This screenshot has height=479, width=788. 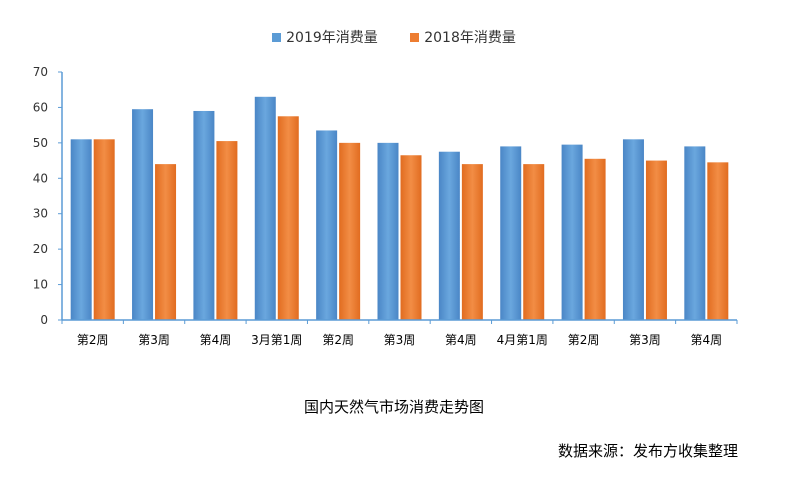 What do you see at coordinates (40, 178) in the screenshot?
I see `y-tick-label-4: 40` at bounding box center [40, 178].